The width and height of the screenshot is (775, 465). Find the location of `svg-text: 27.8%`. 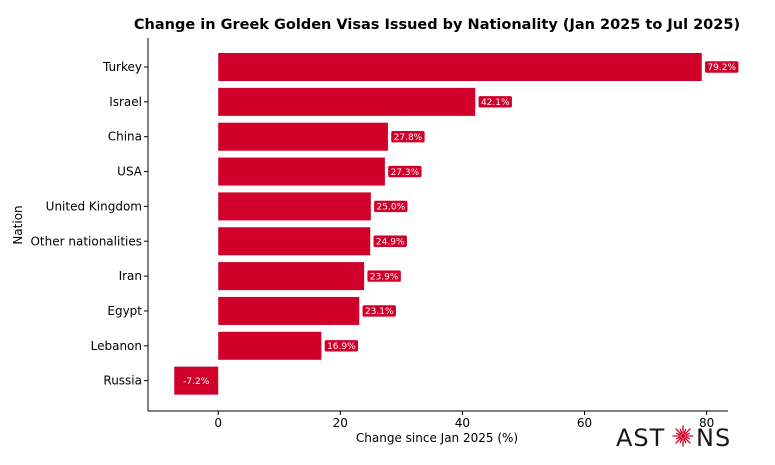

svg-text: 27.8% is located at coordinates (408, 138).